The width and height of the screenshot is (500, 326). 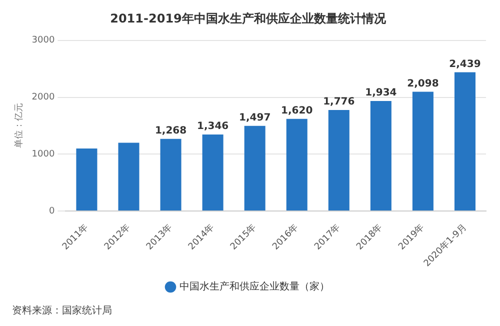 I want to click on data-label: 1,620, so click(x=297, y=110).